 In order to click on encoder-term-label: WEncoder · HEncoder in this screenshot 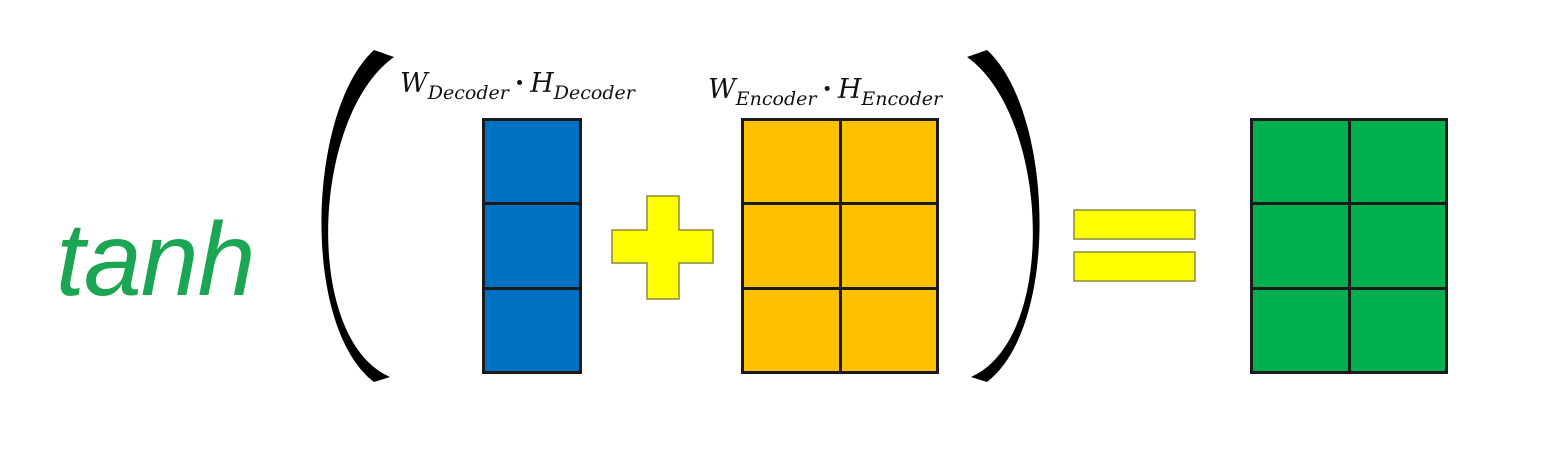, I will do `click(825, 92)`.